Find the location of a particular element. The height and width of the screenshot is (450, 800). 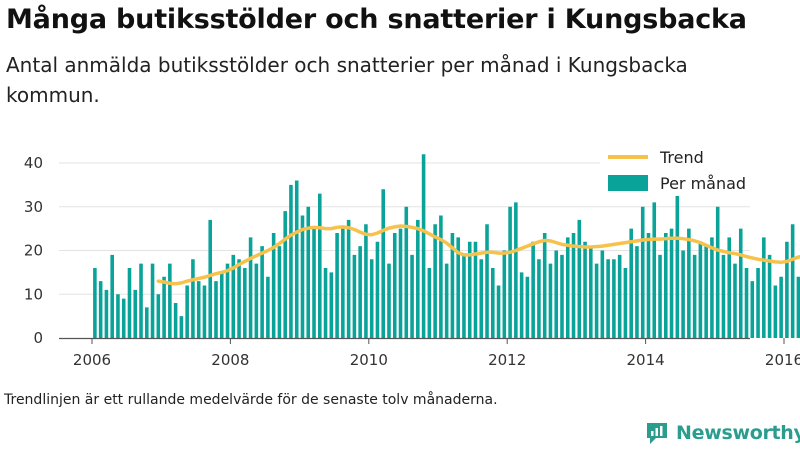

trend-line is located at coordinates (478, 255).